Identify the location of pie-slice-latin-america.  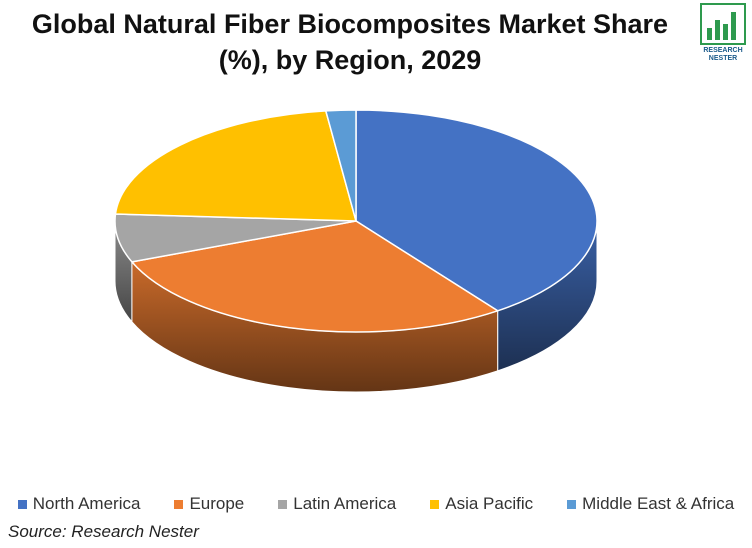
(235, 238).